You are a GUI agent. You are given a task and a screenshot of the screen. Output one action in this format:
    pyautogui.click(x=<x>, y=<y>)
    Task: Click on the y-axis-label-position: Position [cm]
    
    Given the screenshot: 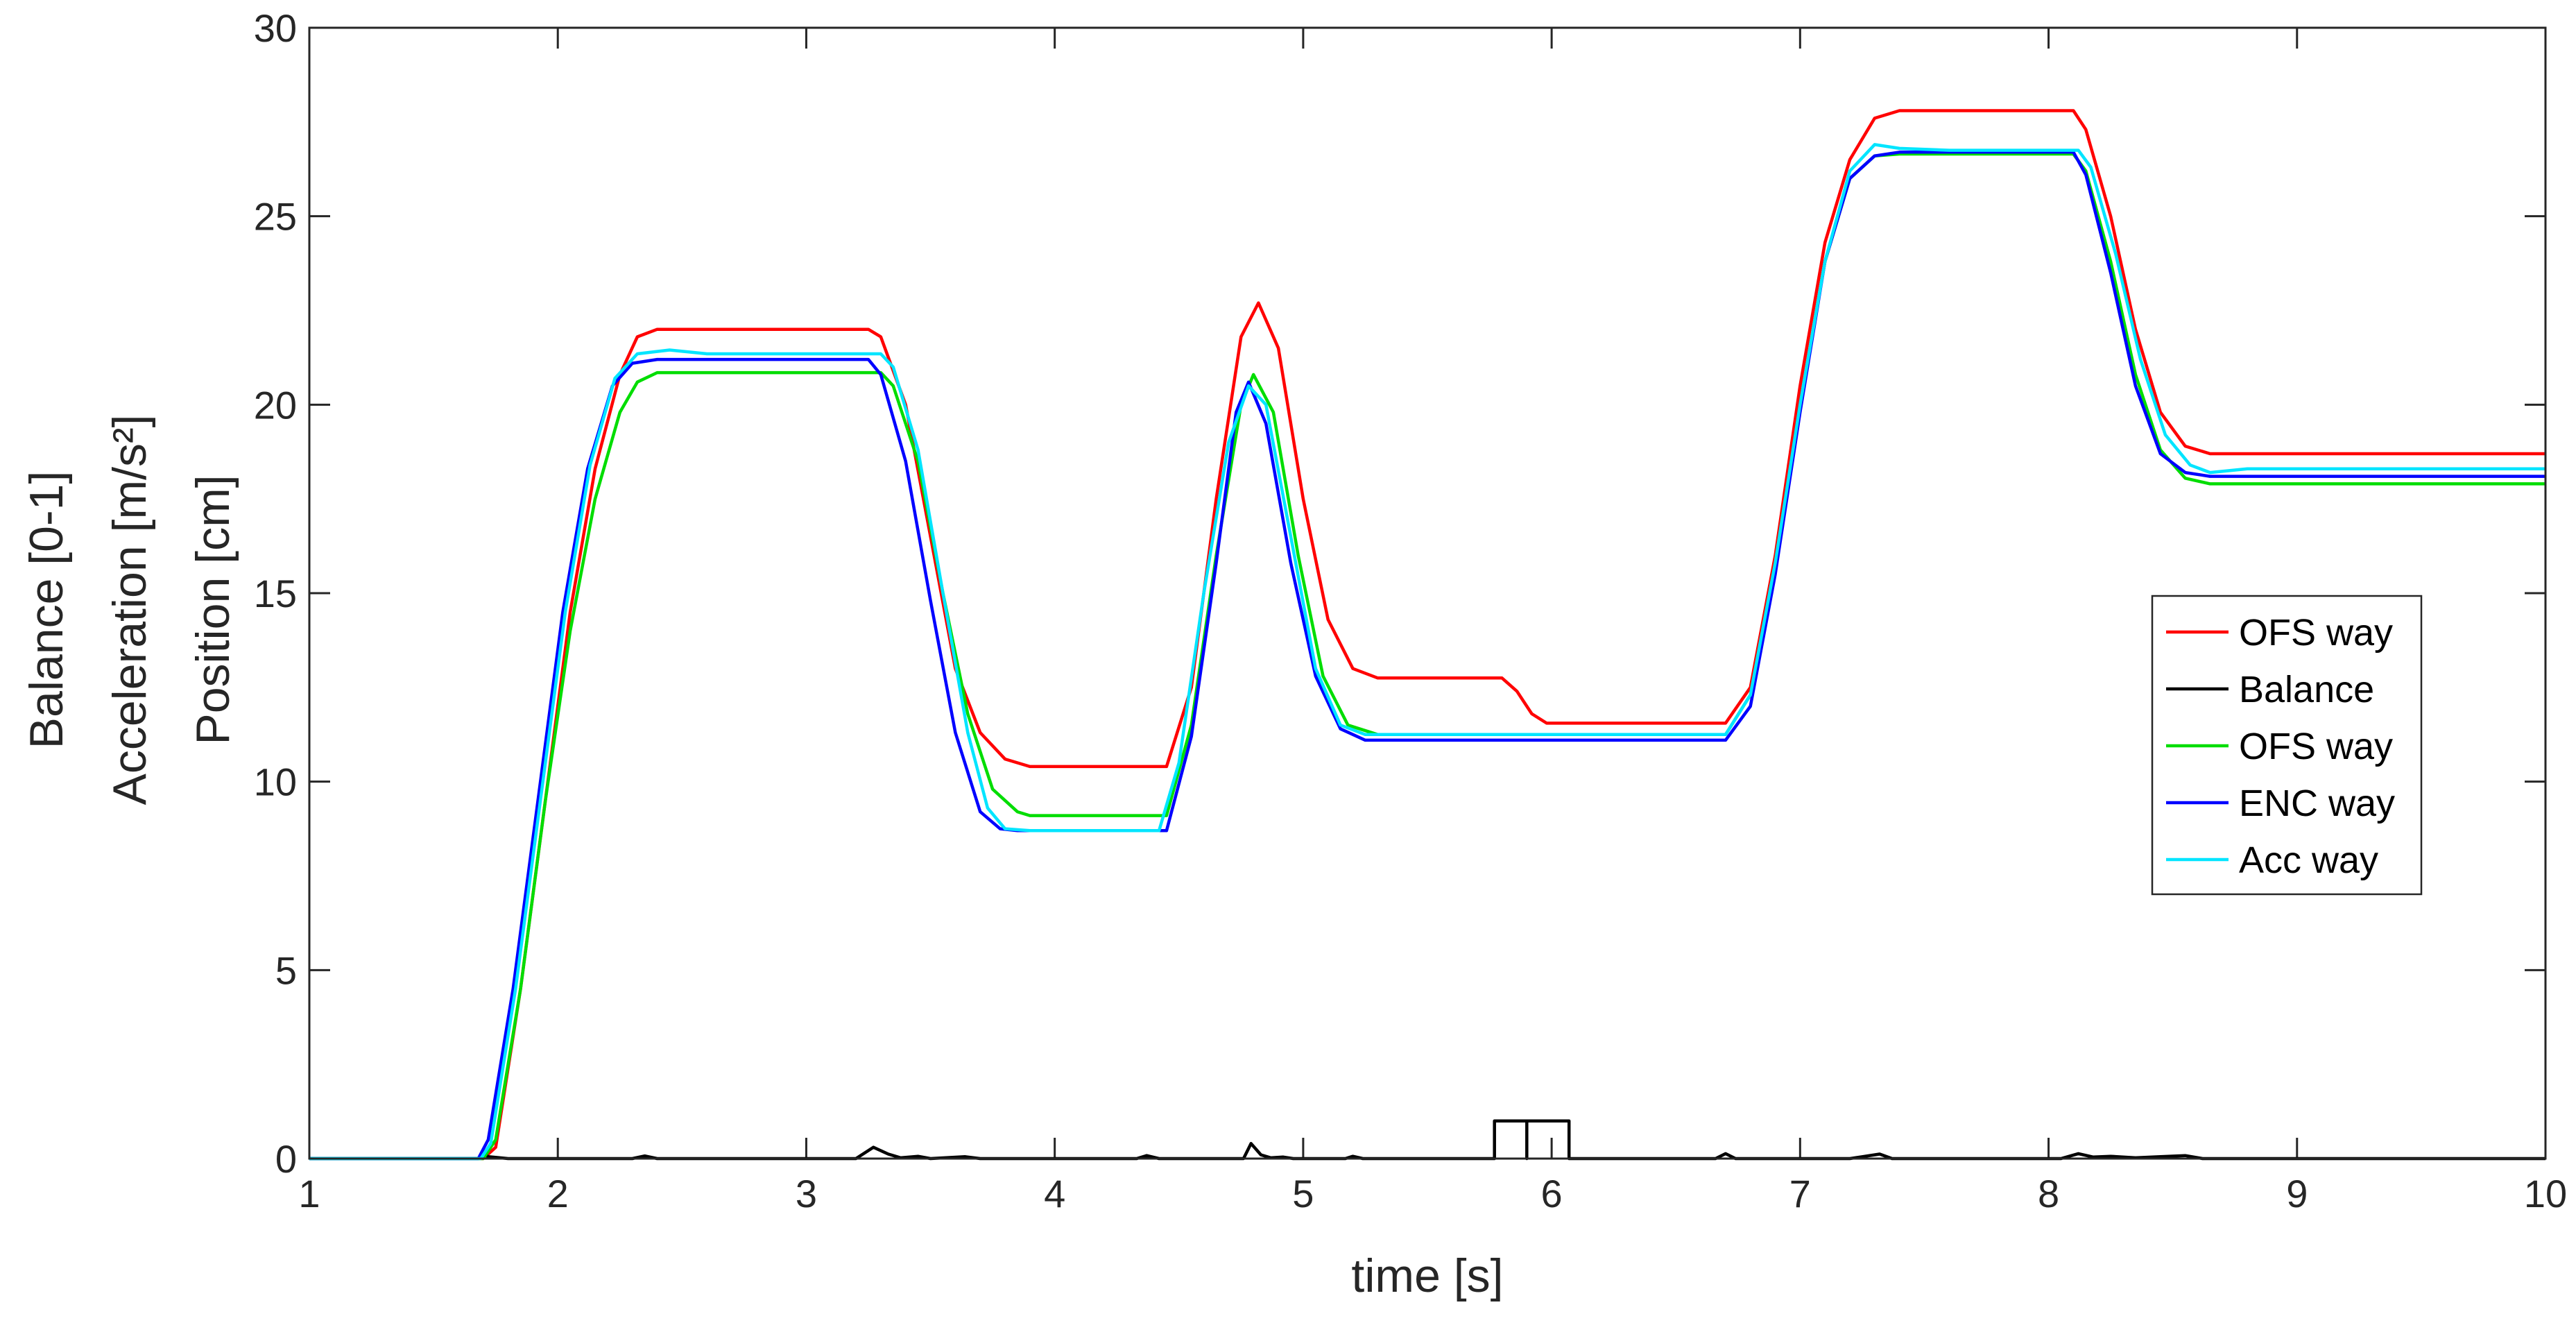 What is the action you would take?
    pyautogui.click(x=213, y=609)
    